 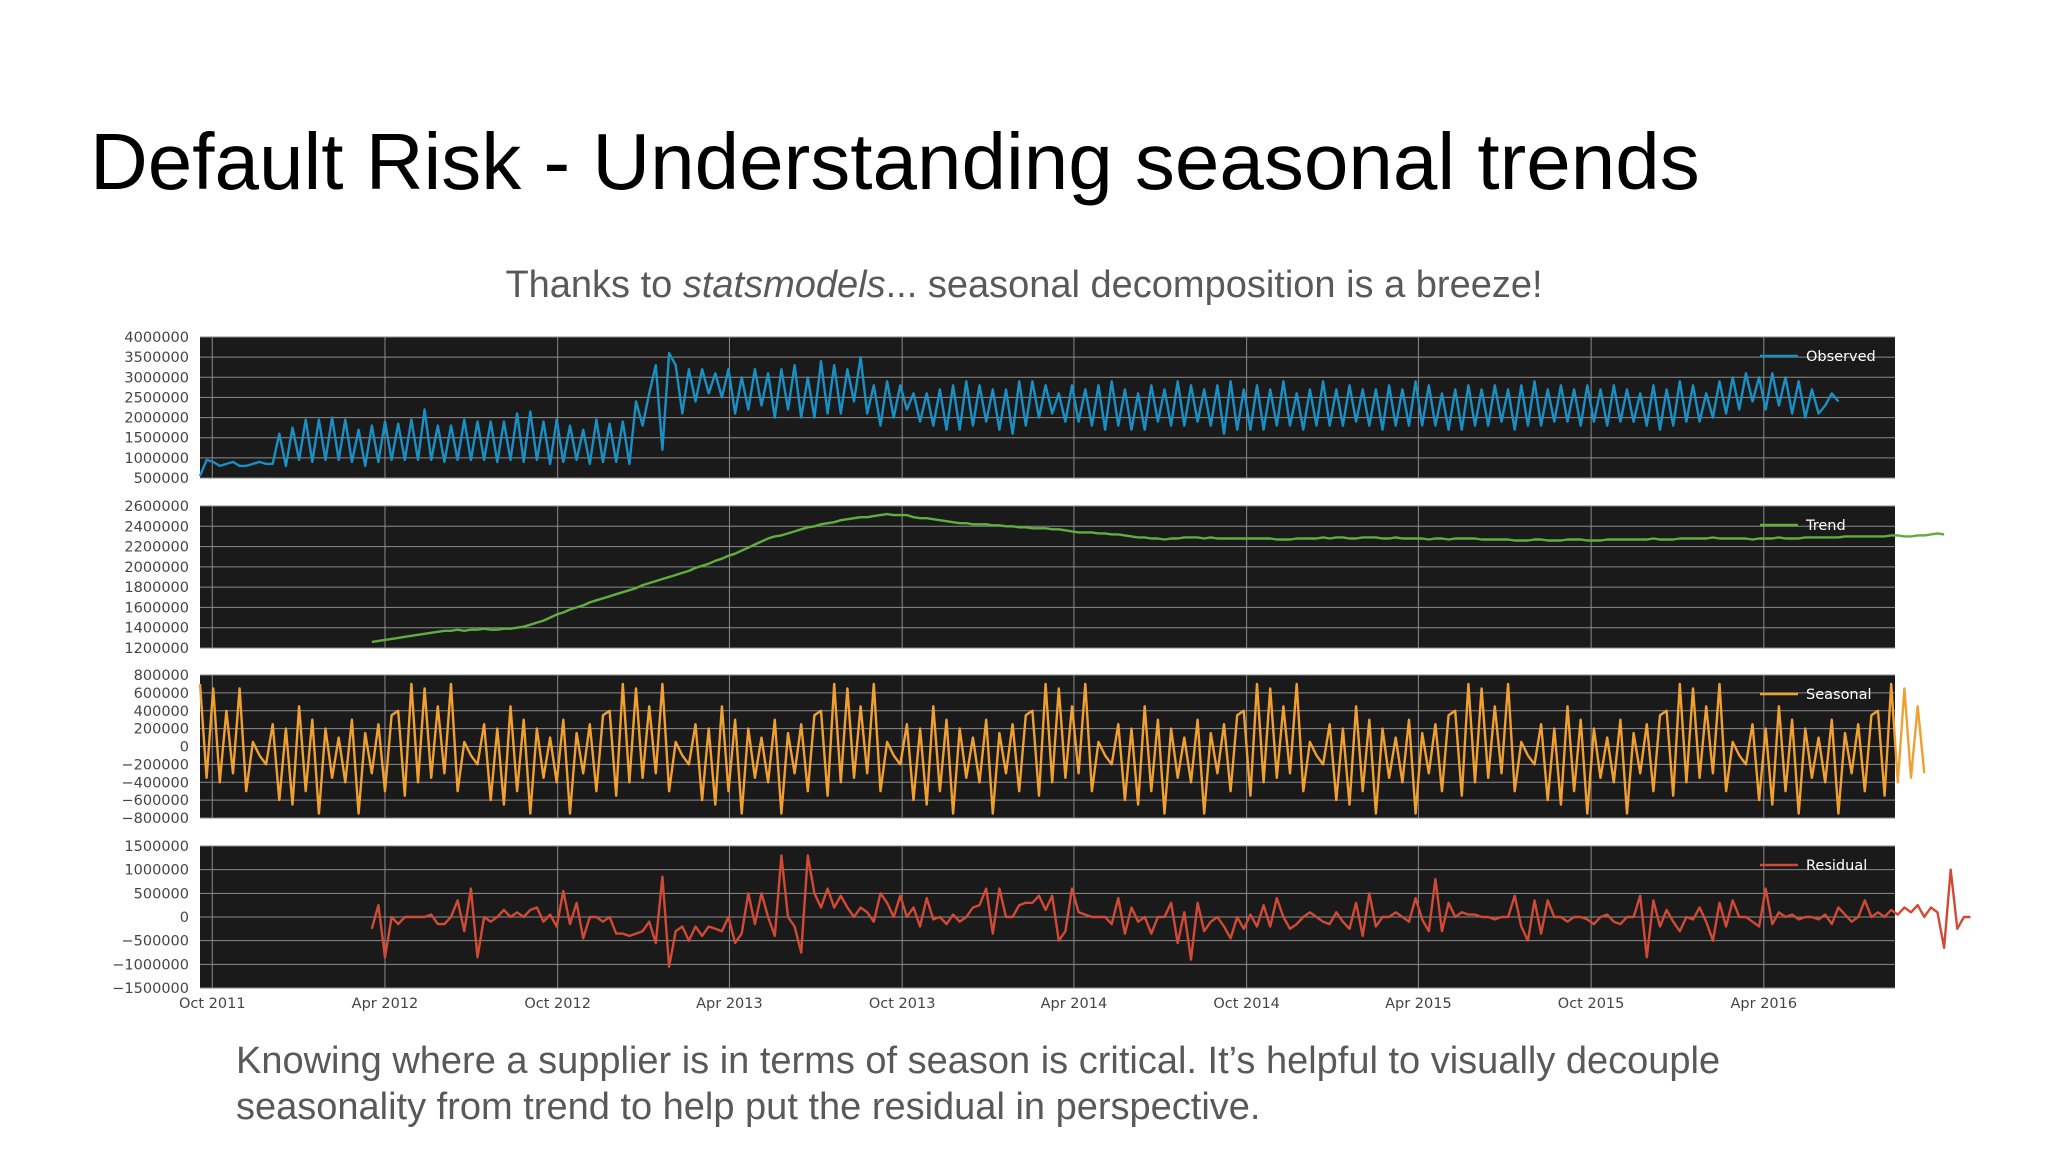 What do you see at coordinates (1158, 578) in the screenshot?
I see `series-line-trend` at bounding box center [1158, 578].